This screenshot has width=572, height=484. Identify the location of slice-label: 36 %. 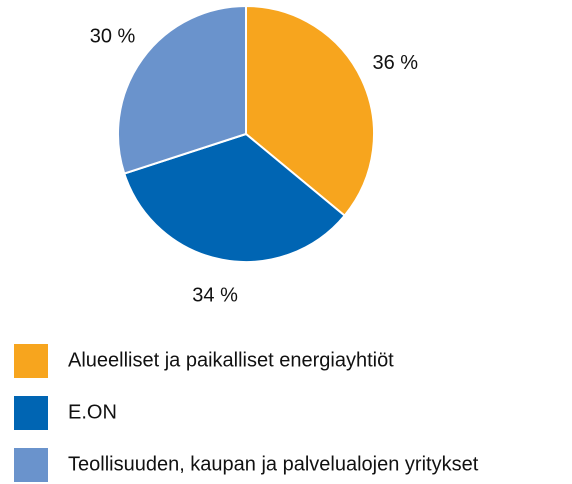
(395, 63).